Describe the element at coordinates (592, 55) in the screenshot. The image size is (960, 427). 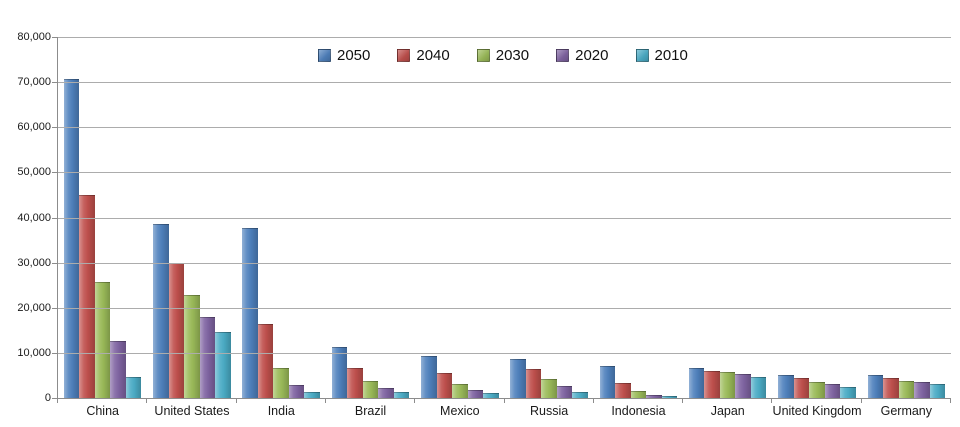
I see `legend-label-2020: 2020` at that location.